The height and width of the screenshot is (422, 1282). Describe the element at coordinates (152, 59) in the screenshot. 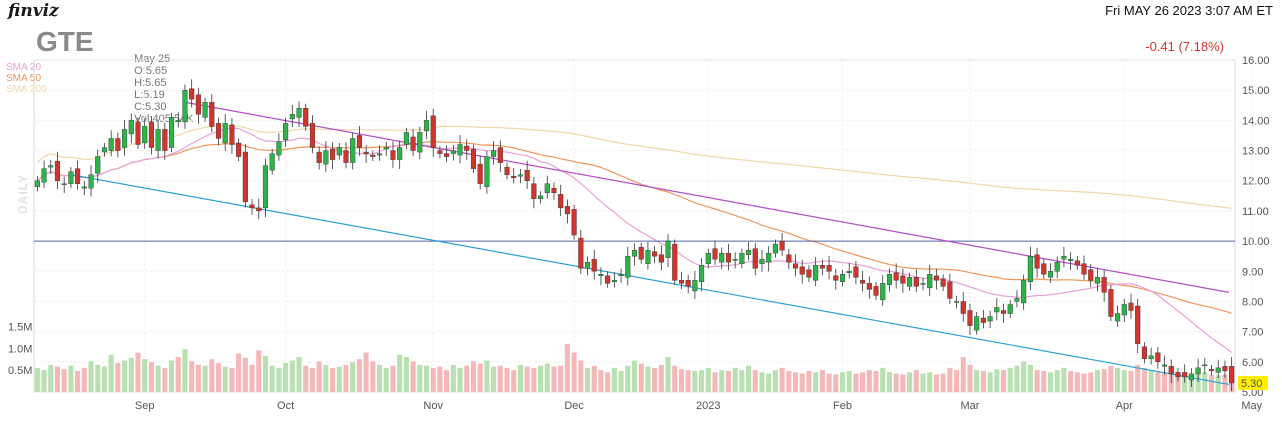

I see `bar-date: May 25` at that location.